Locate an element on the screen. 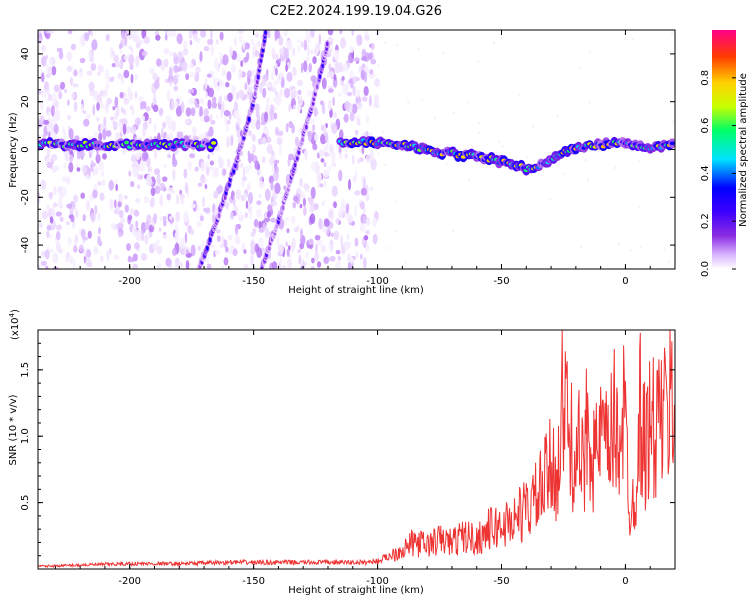  x-tick-label: -50 is located at coordinates (501, 581).